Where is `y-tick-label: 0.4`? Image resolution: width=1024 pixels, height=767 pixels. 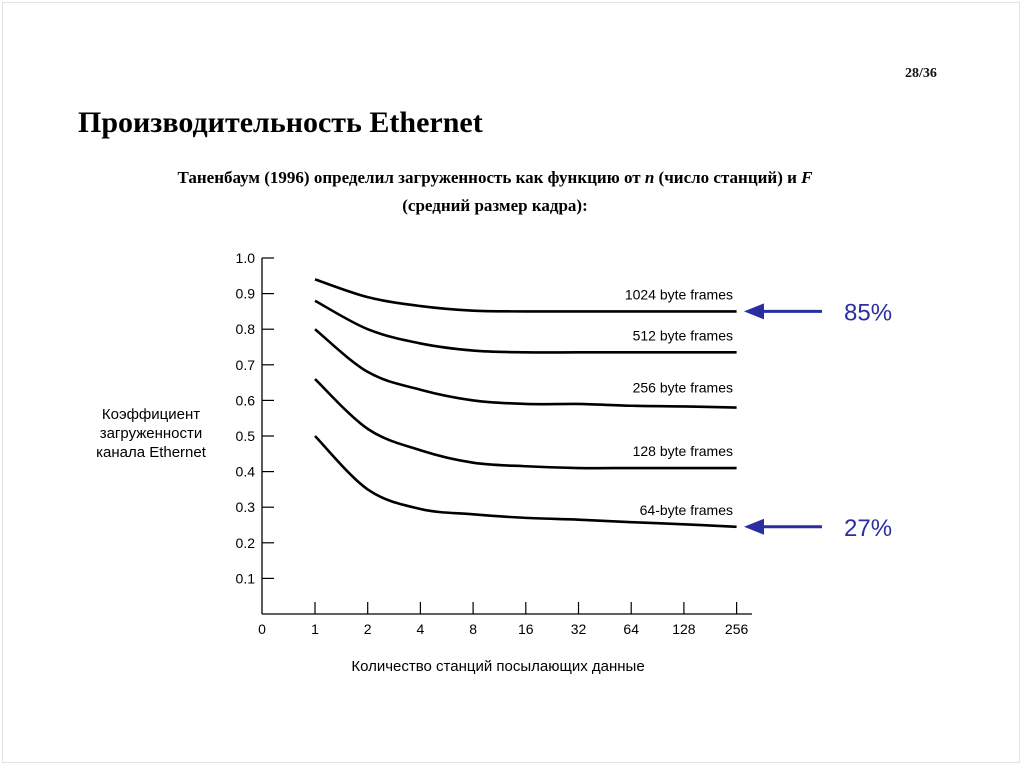
y-tick-label: 0.4 is located at coordinates (246, 472).